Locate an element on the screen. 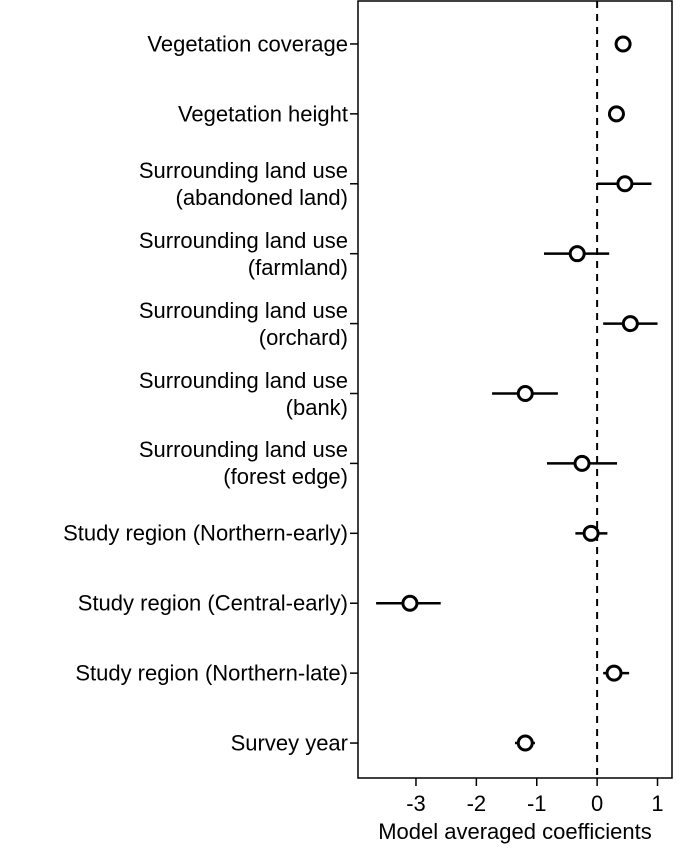 This screenshot has width=685, height=853. x-tick-label: -1 is located at coordinates (537, 803).